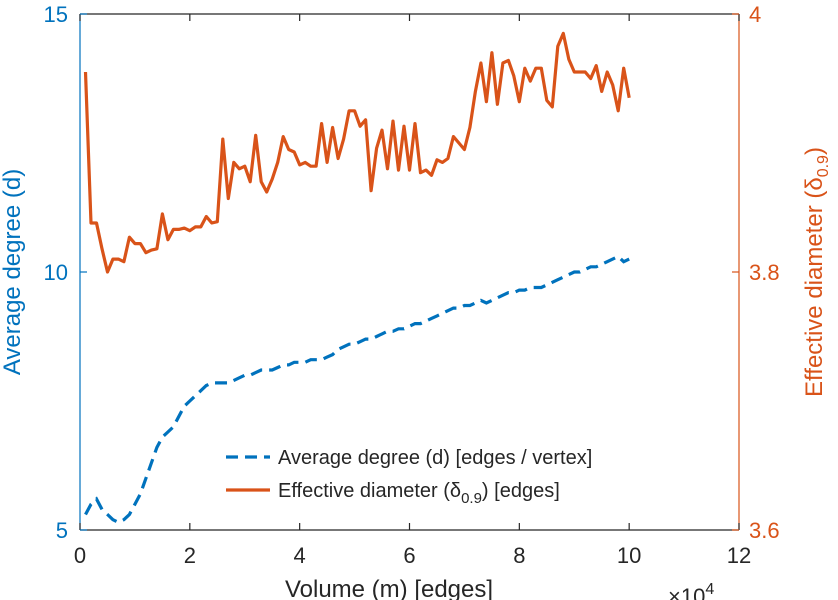  Describe the element at coordinates (409, 555) in the screenshot. I see `x-tick-label: 6` at that location.